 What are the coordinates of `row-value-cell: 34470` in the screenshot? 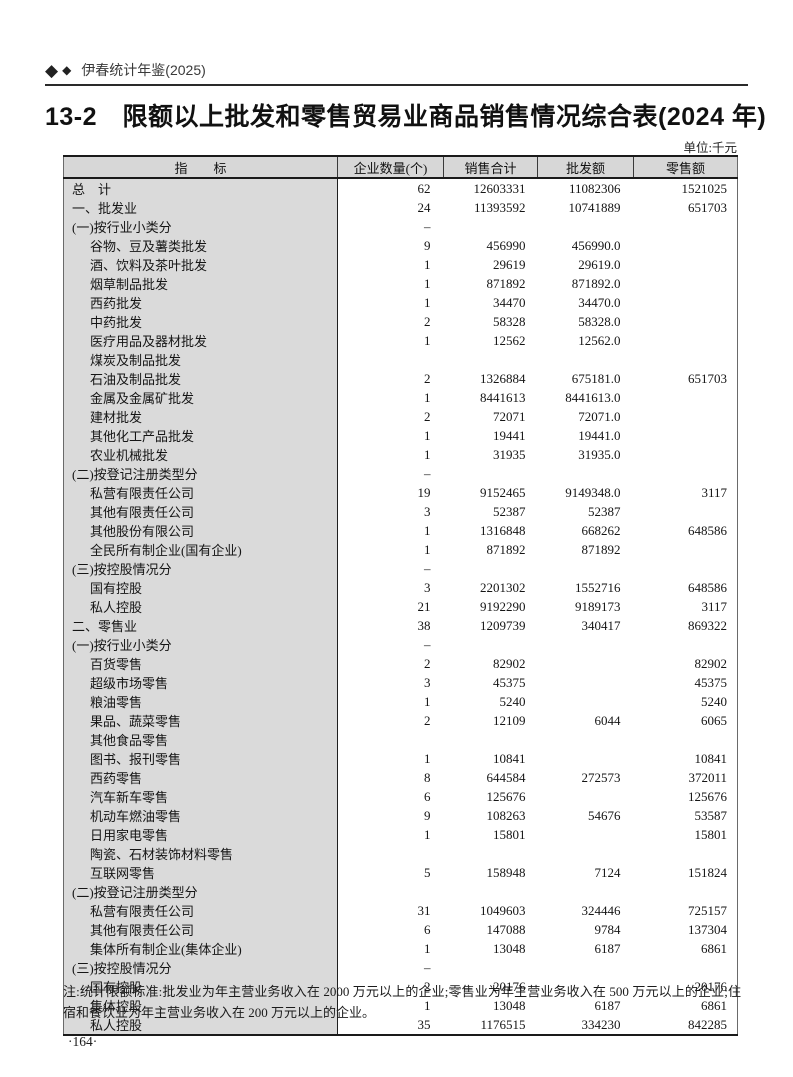 It's located at (509, 302).